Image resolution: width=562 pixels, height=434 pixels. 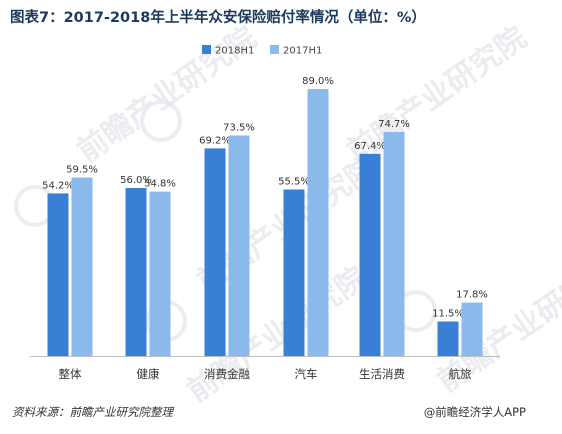 I want to click on x-tick-label: 健康, so click(x=148, y=374).